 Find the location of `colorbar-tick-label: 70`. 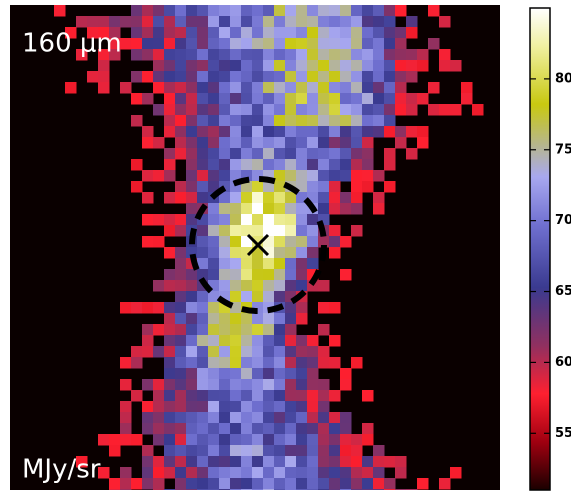

colorbar-tick-label: 70 is located at coordinates (563, 220).